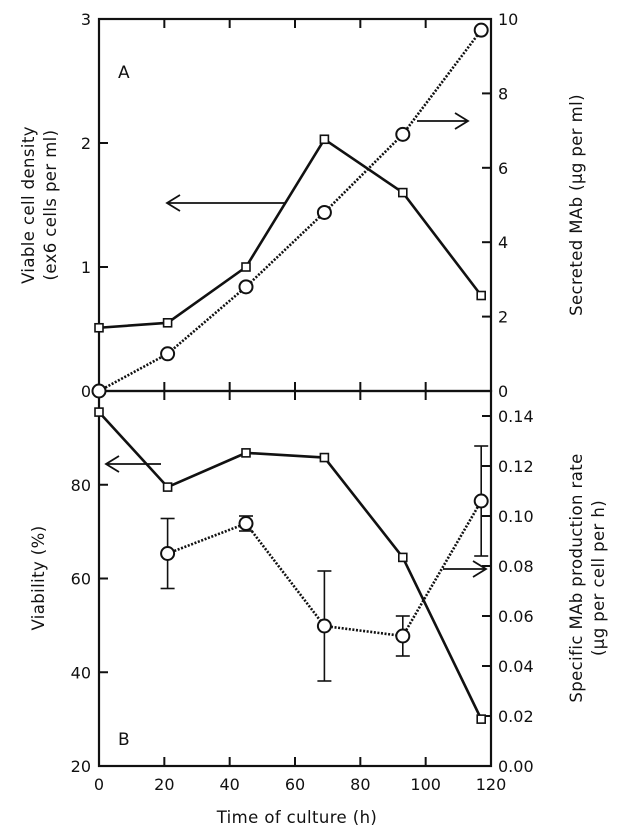 The height and width of the screenshot is (838, 621). Describe the element at coordinates (28, 205) in the screenshot. I see `panel-a-ylabel-line1: Viable cell density` at that location.